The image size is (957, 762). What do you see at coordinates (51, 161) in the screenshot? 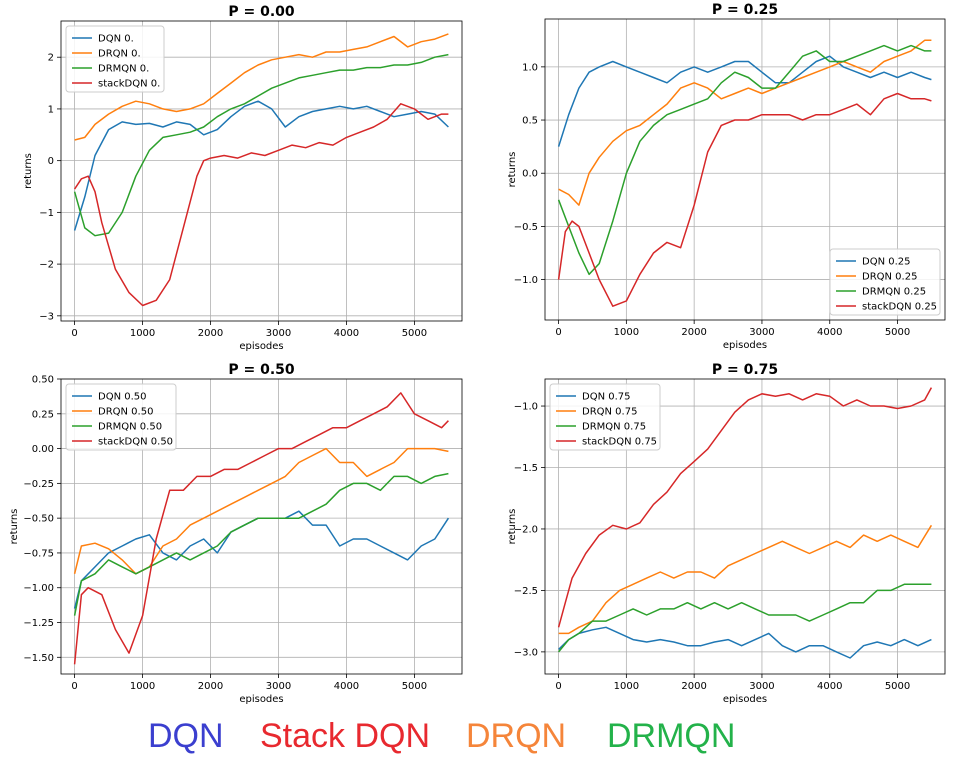
I see `y-tick-label: 0` at bounding box center [51, 161].